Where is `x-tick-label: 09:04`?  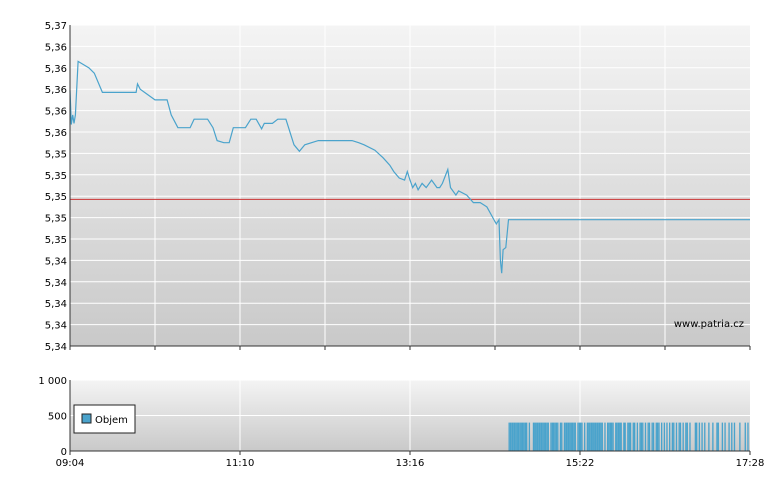 x-tick-label: 09:04 is located at coordinates (70, 463).